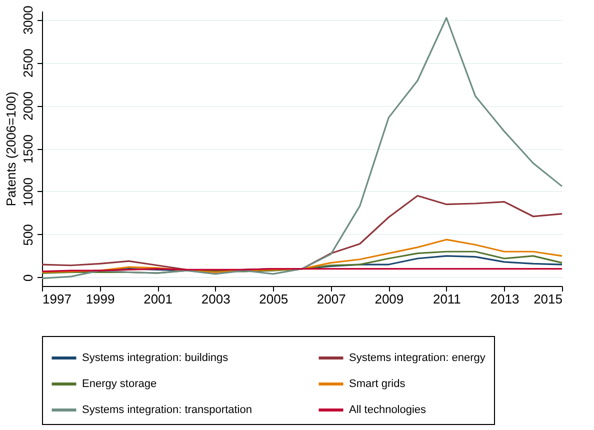  What do you see at coordinates (331, 299) in the screenshot?
I see `x-tick-label: 2007` at bounding box center [331, 299].